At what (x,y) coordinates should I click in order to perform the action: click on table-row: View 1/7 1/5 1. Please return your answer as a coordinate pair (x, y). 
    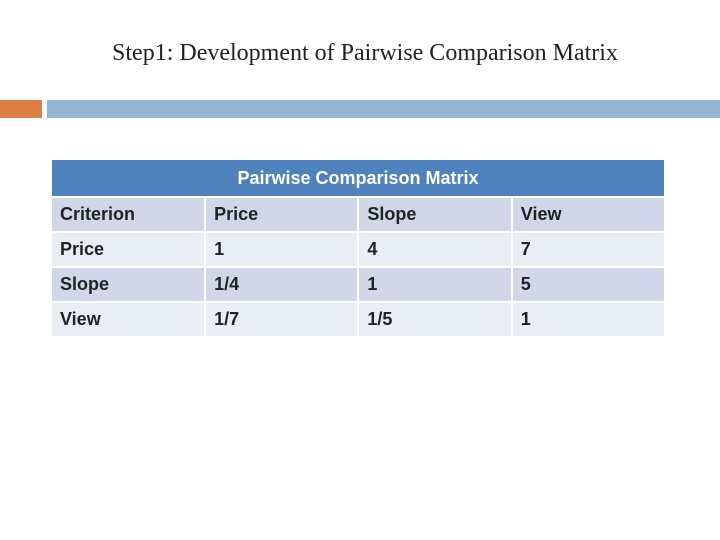
    Looking at the image, I should click on (358, 319).